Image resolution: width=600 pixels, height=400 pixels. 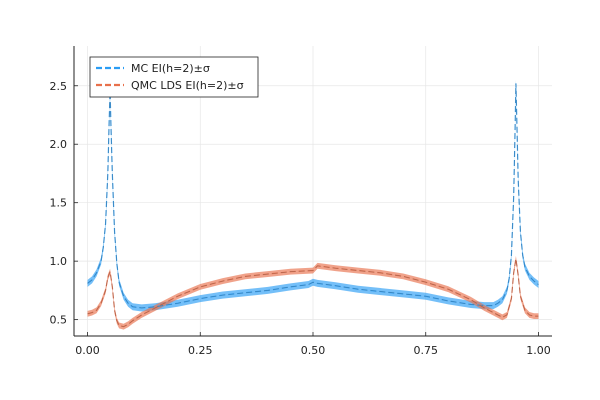 I want to click on legend-box, so click(x=174, y=77).